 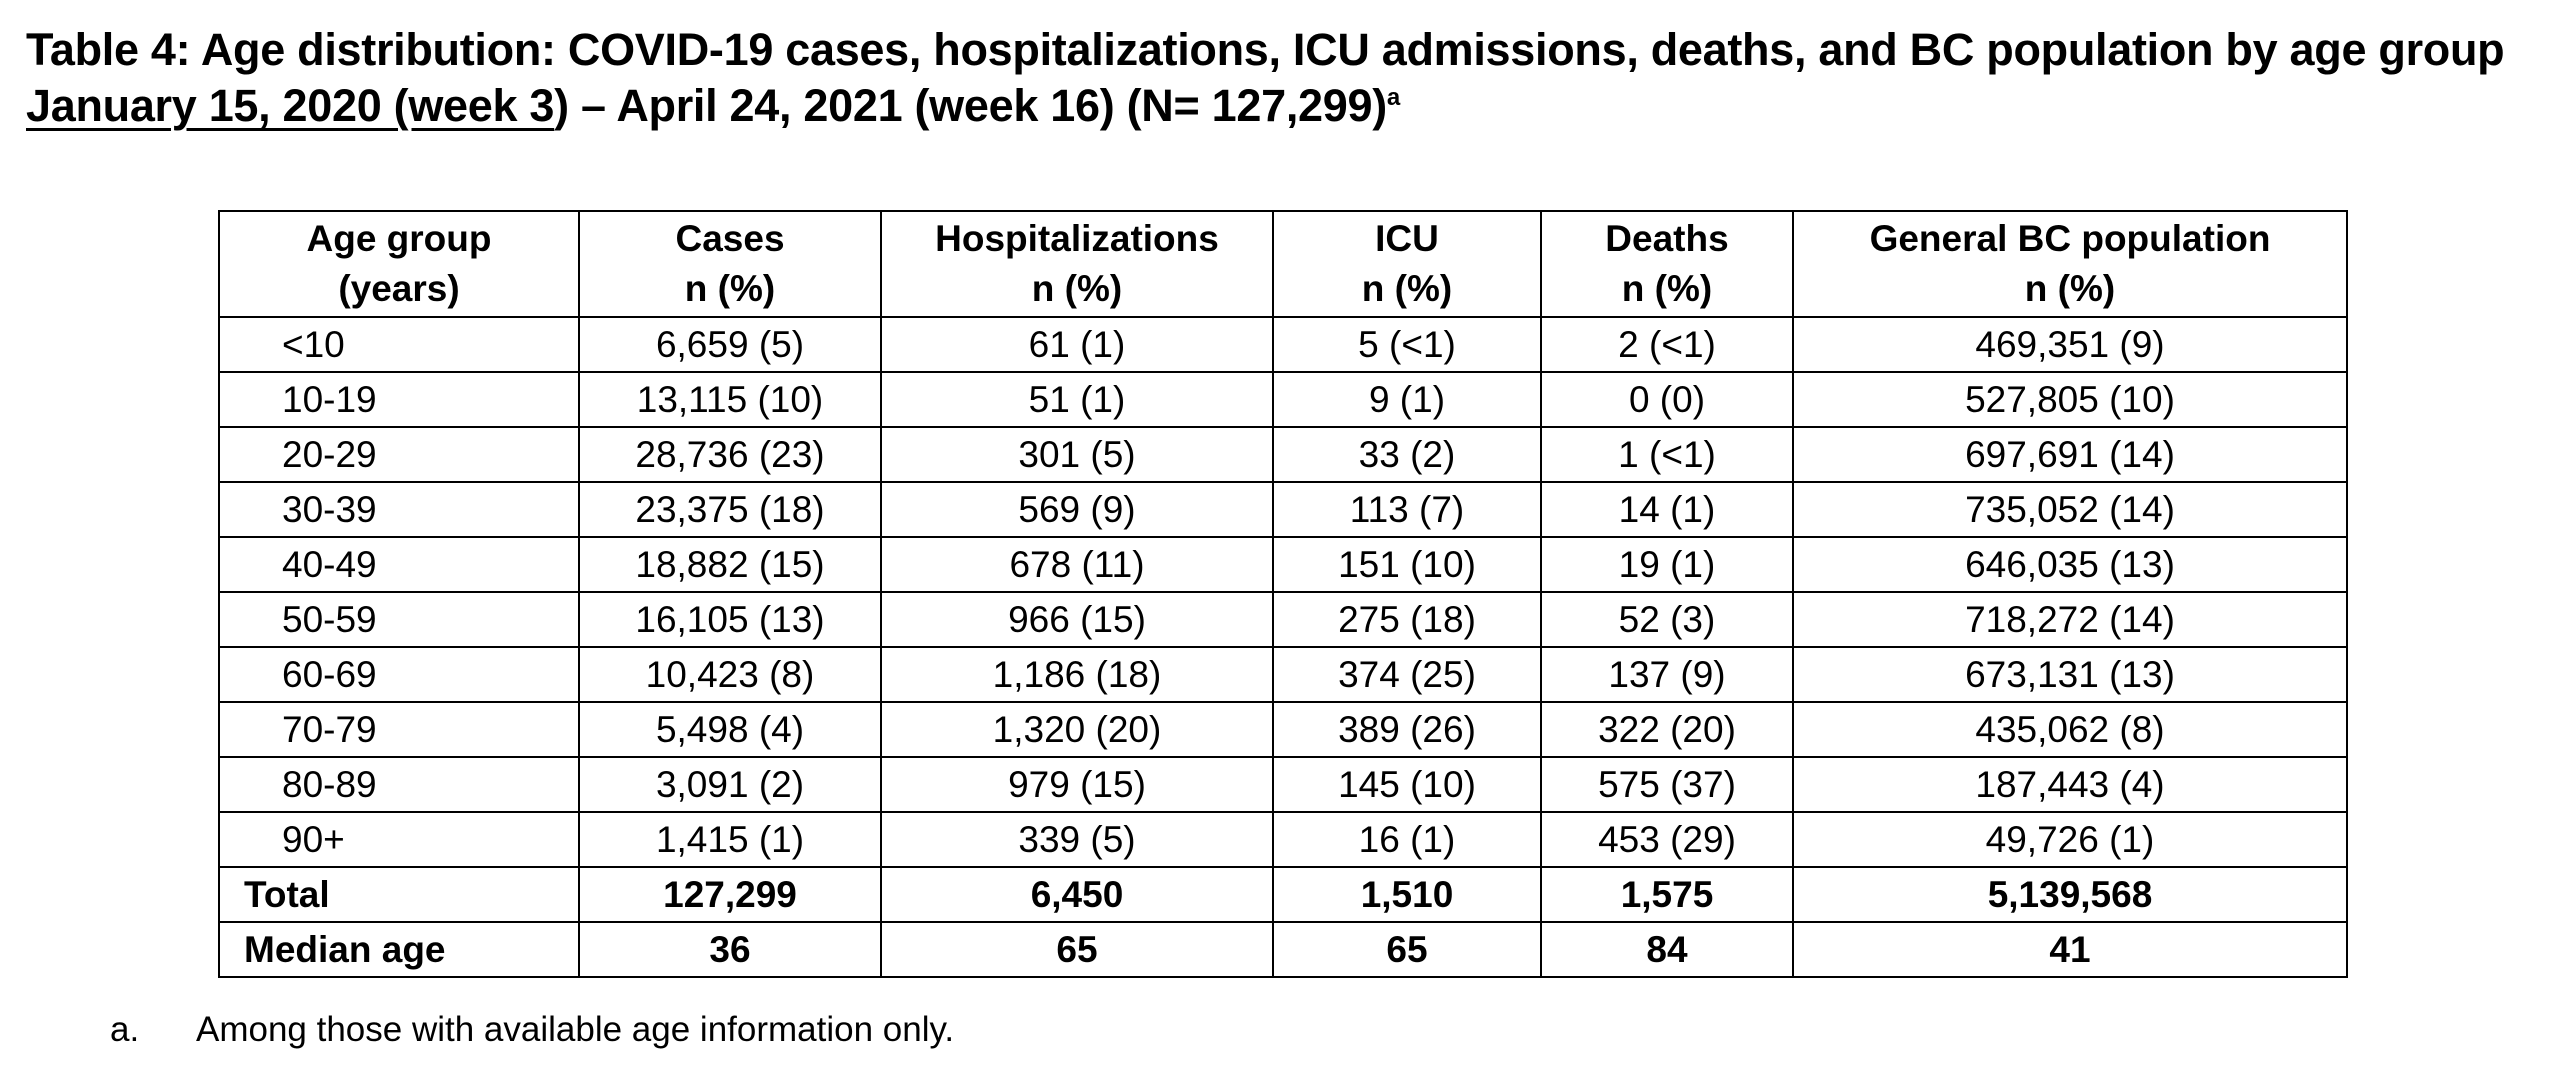 What do you see at coordinates (2070, 564) in the screenshot?
I see `population-cell: 646,035 (13)` at bounding box center [2070, 564].